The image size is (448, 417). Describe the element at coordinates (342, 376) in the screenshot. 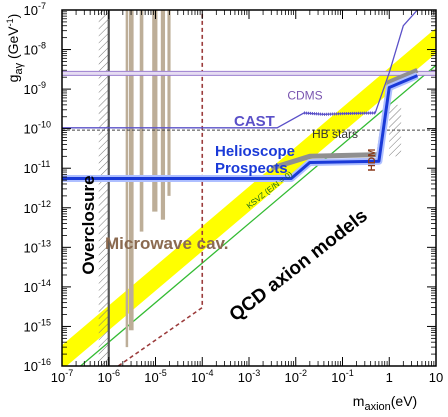

I see `x-tick-label: 10⁻¹` at that location.